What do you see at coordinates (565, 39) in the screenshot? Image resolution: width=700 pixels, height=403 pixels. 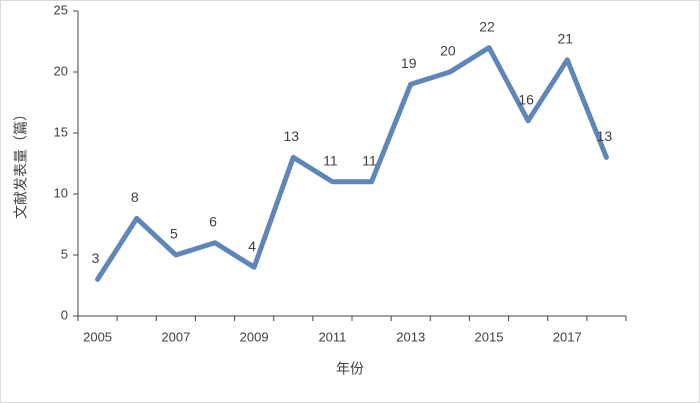 I see `data-label: 21` at bounding box center [565, 39].